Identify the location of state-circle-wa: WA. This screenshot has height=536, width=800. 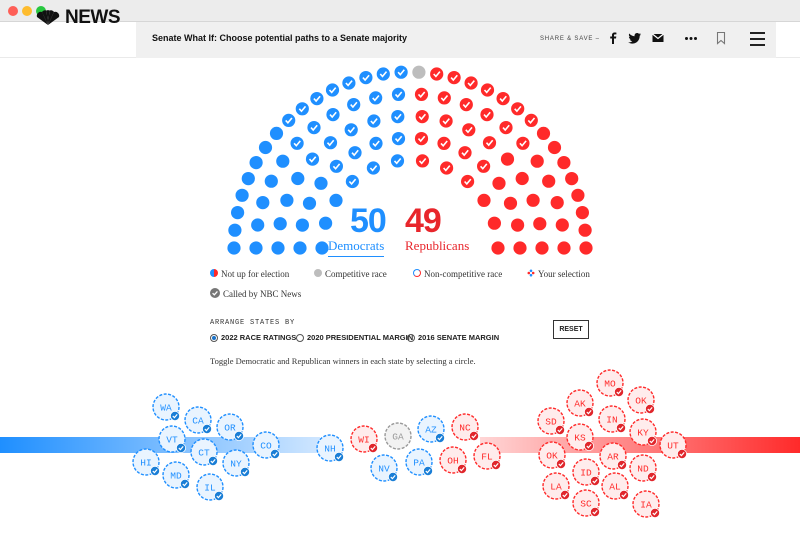
(166, 407).